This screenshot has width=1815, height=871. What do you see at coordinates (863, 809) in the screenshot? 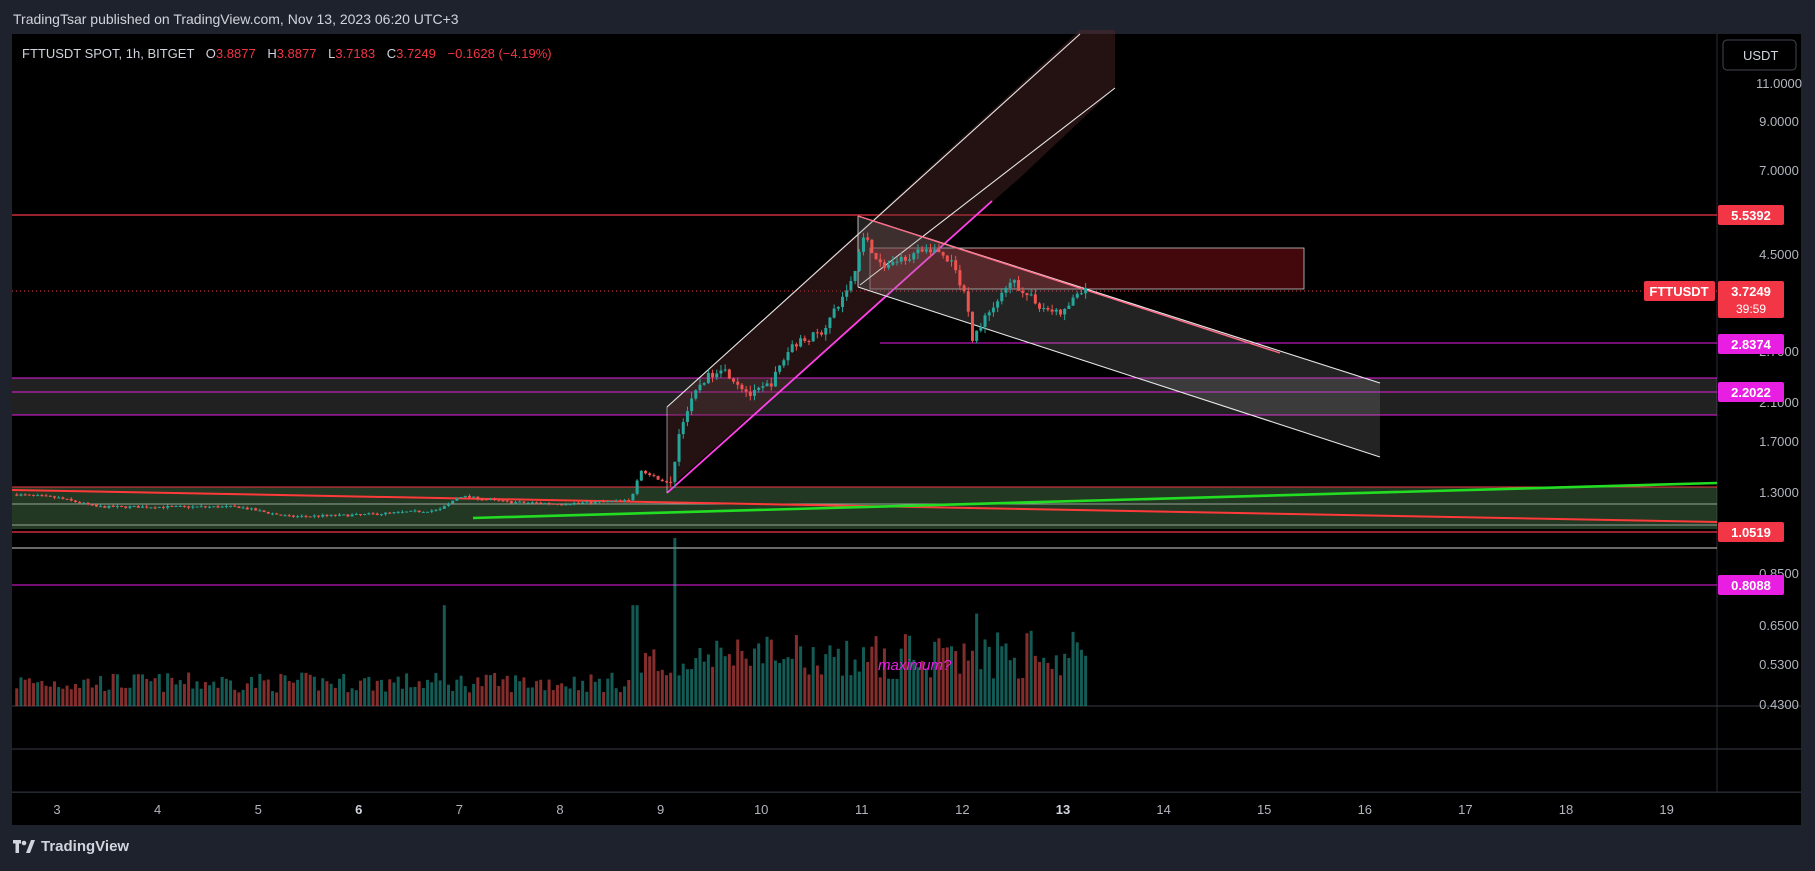
I see `time-axis: 3 4 5 6 7 8 9 10 11 12 13 14 15 16 17 18 19` at bounding box center [863, 809].